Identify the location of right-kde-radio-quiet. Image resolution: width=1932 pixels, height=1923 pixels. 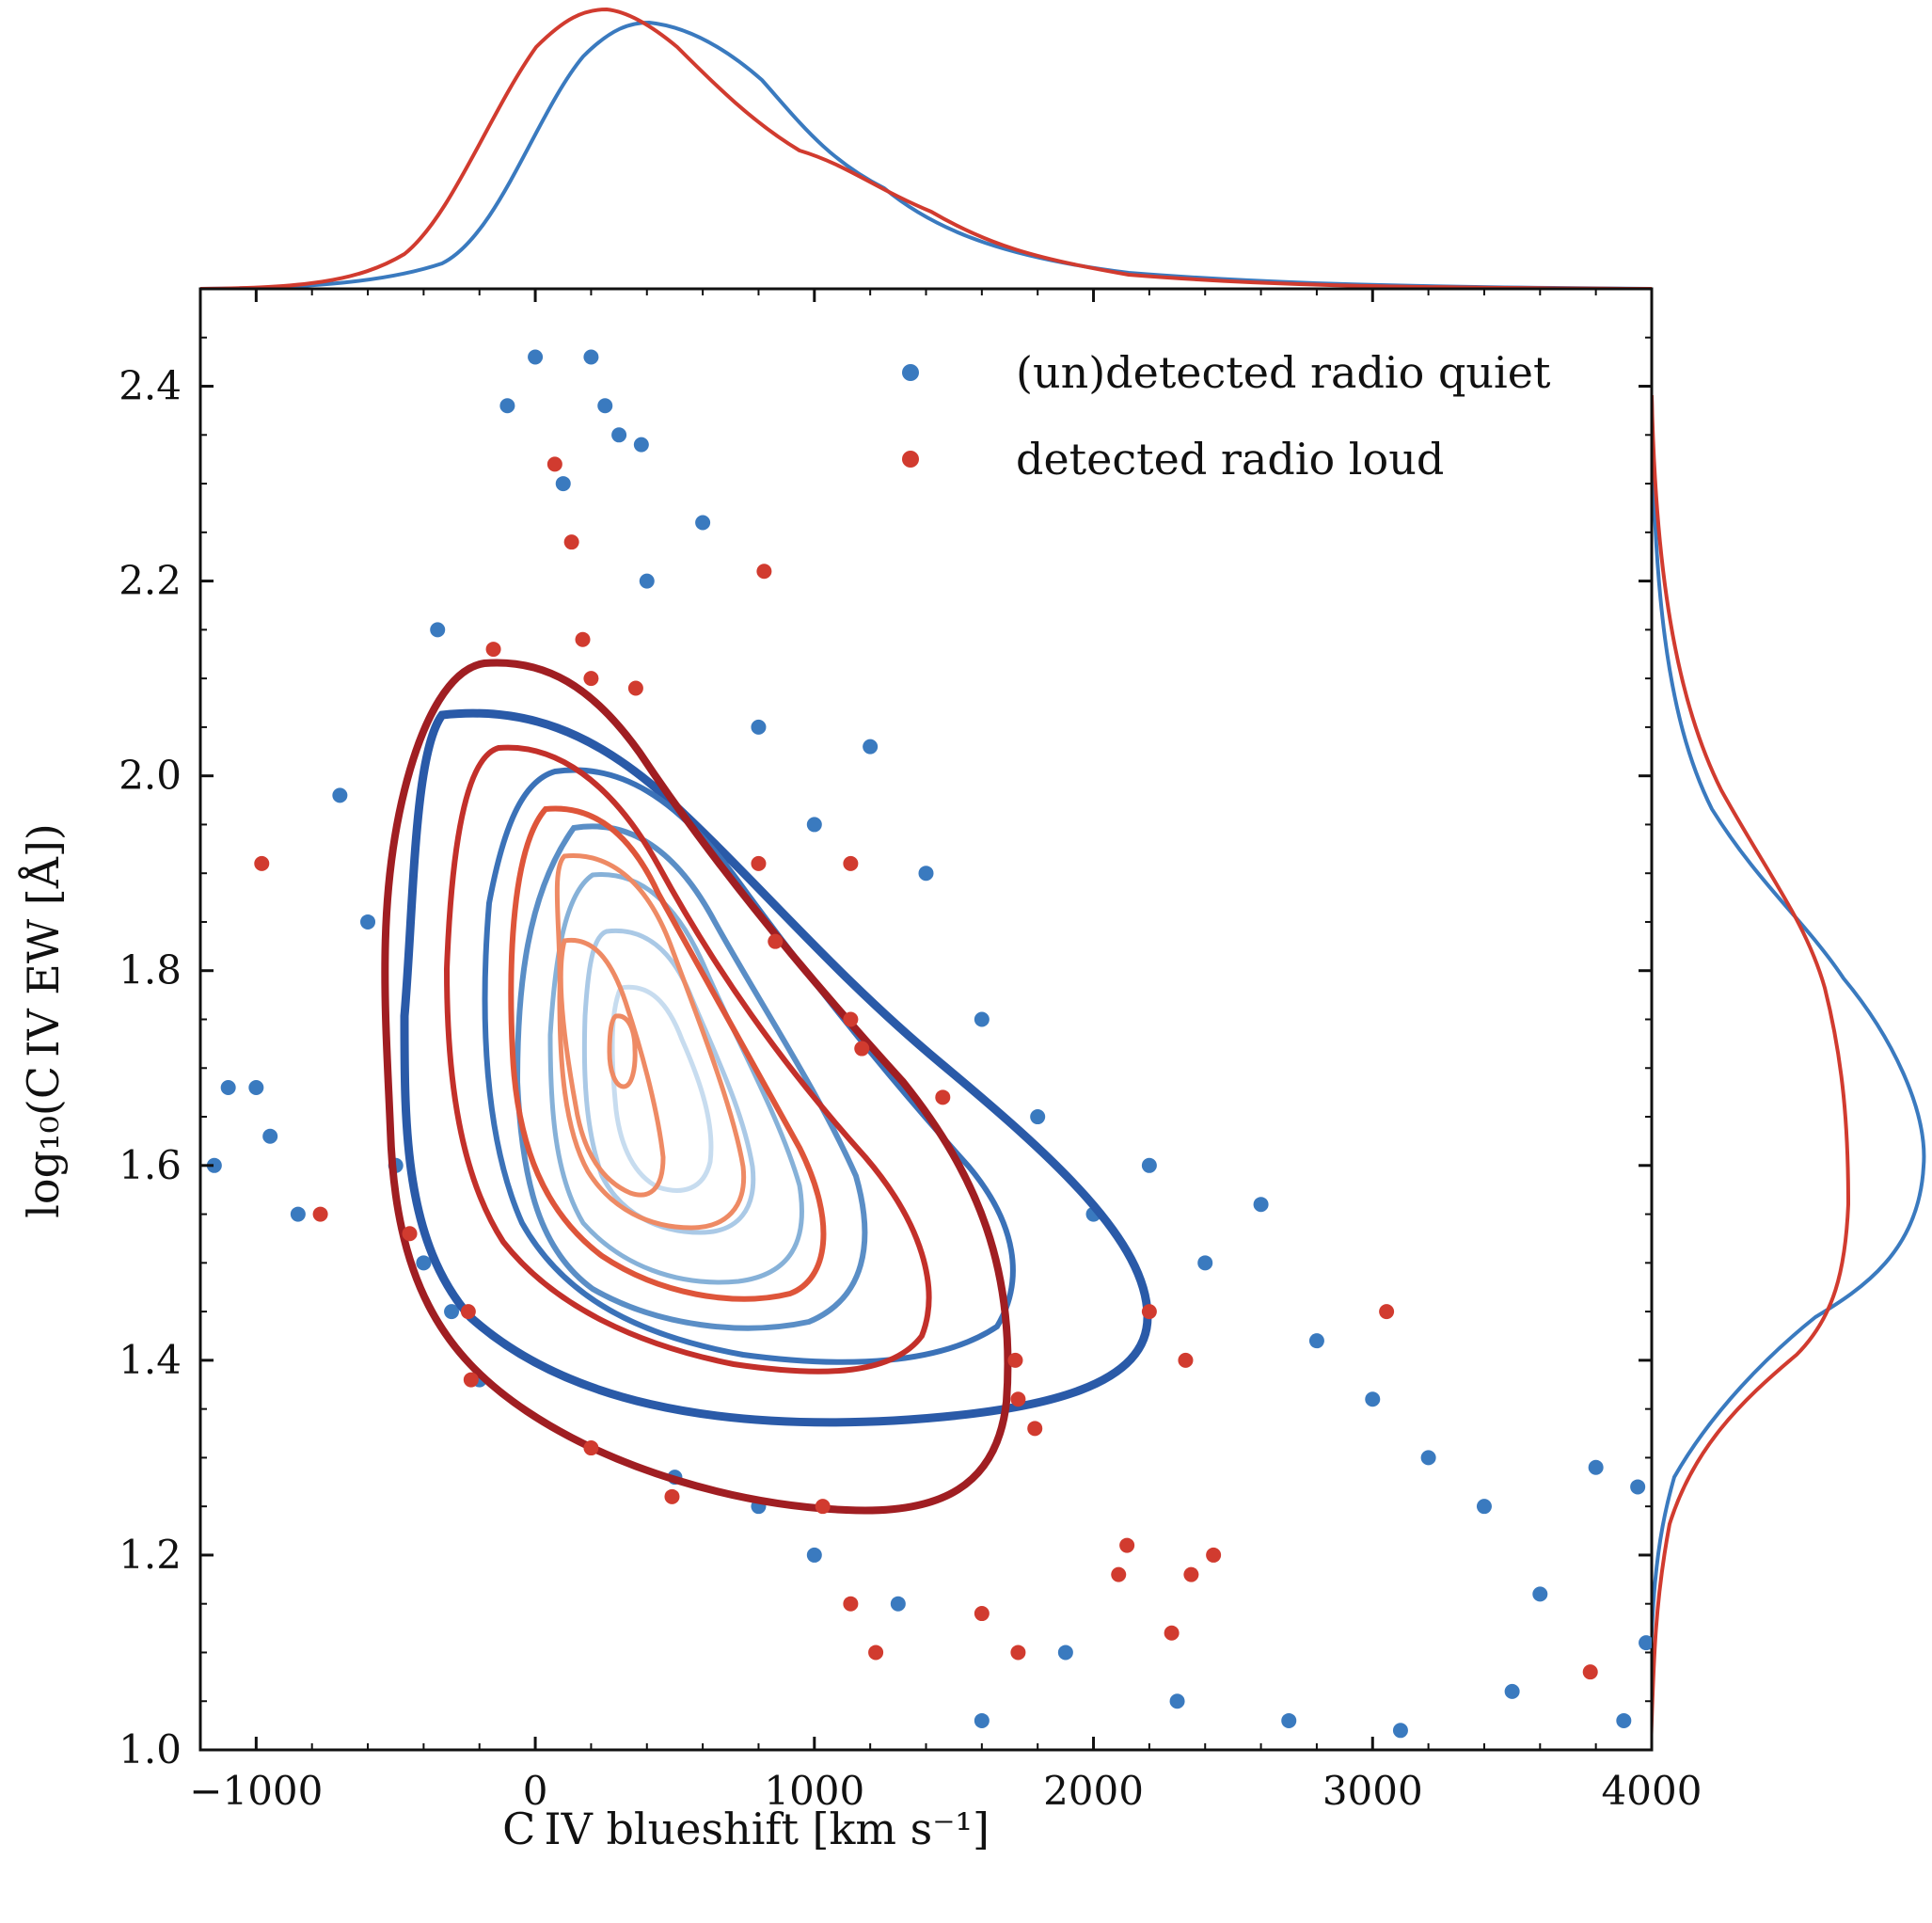
(1786, 1072).